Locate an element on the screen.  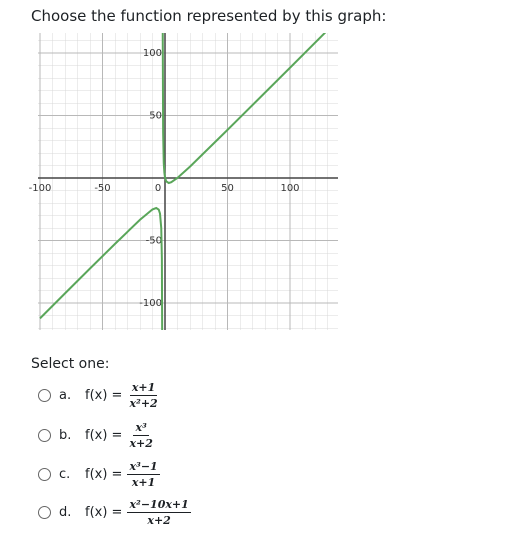
fraction: x³ x+2 is located at coordinates (140, 435).